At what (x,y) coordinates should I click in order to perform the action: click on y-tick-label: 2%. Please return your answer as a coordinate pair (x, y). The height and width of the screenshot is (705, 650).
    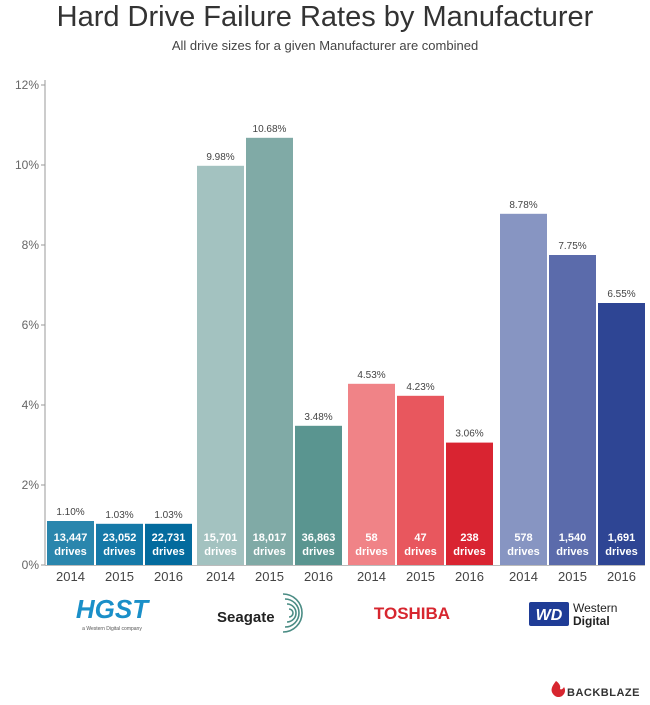
    Looking at the image, I should click on (31, 485).